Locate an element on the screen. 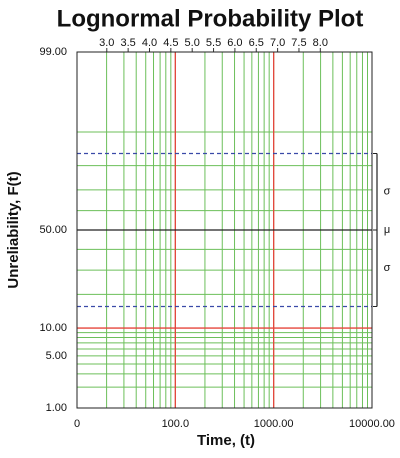 This screenshot has width=400, height=458. x-tick-label: 0 is located at coordinates (77, 424).